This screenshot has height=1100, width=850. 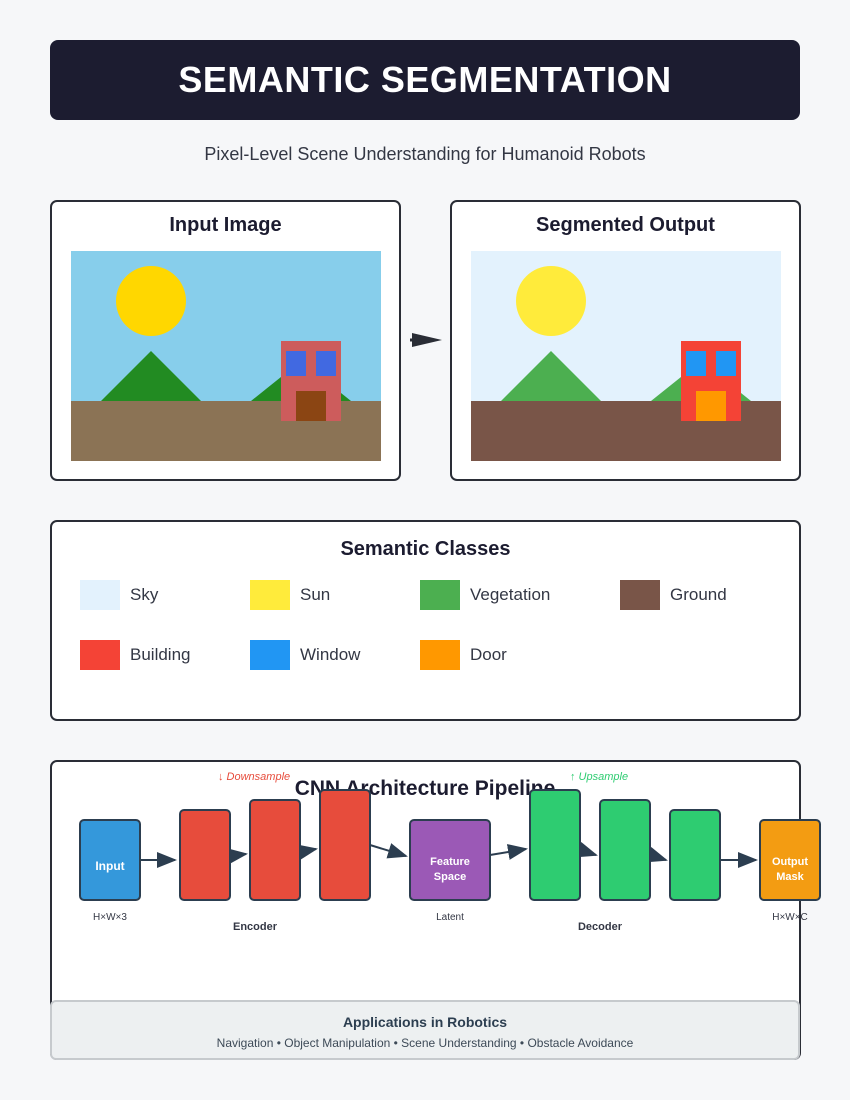 What do you see at coordinates (315, 594) in the screenshot?
I see `legend-label: Sun` at bounding box center [315, 594].